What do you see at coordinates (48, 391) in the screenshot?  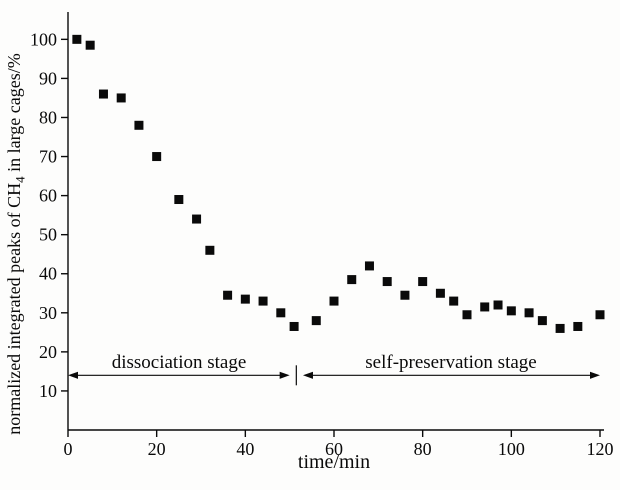 I see `y-tick-label: 10` at bounding box center [48, 391].